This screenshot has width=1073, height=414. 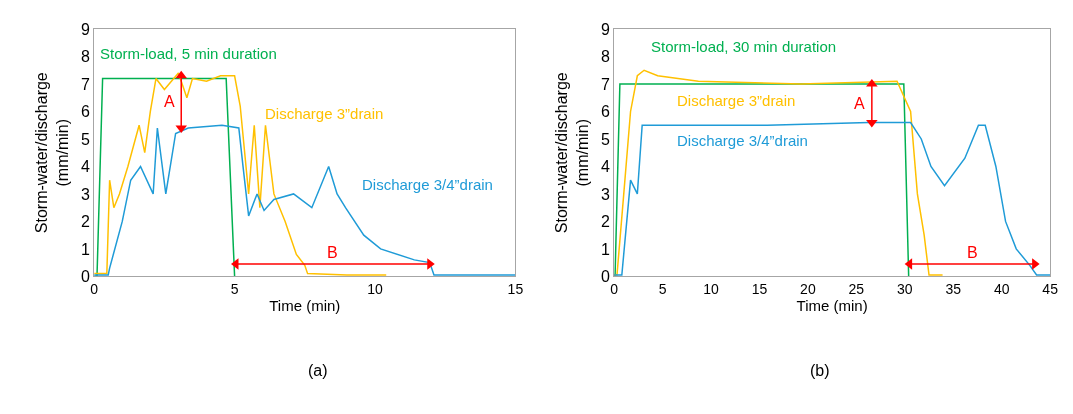 What do you see at coordinates (305, 200) in the screenshot?
I see `line-series` at bounding box center [305, 200].